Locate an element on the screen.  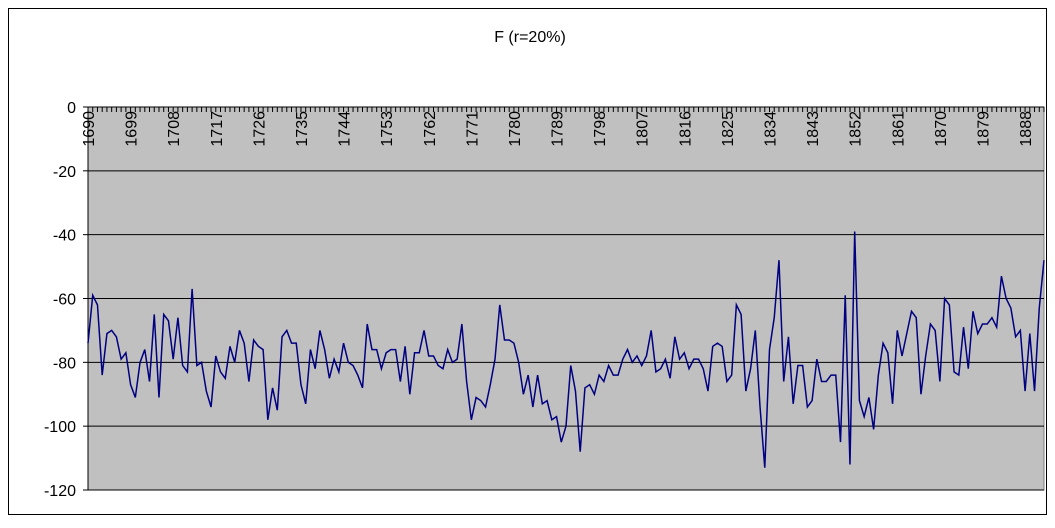
x-tick-label: 1690 is located at coordinates (89, 129).